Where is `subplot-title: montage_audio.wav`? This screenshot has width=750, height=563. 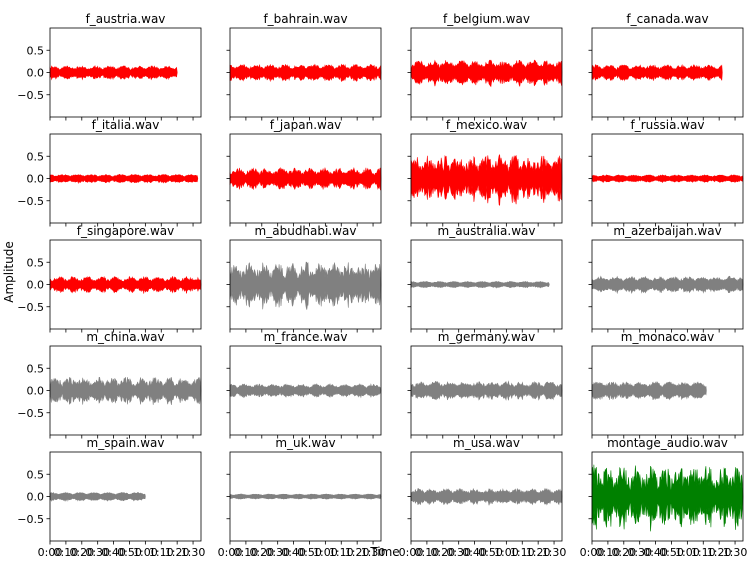
subplot-title: montage_audio.wav is located at coordinates (667, 443).